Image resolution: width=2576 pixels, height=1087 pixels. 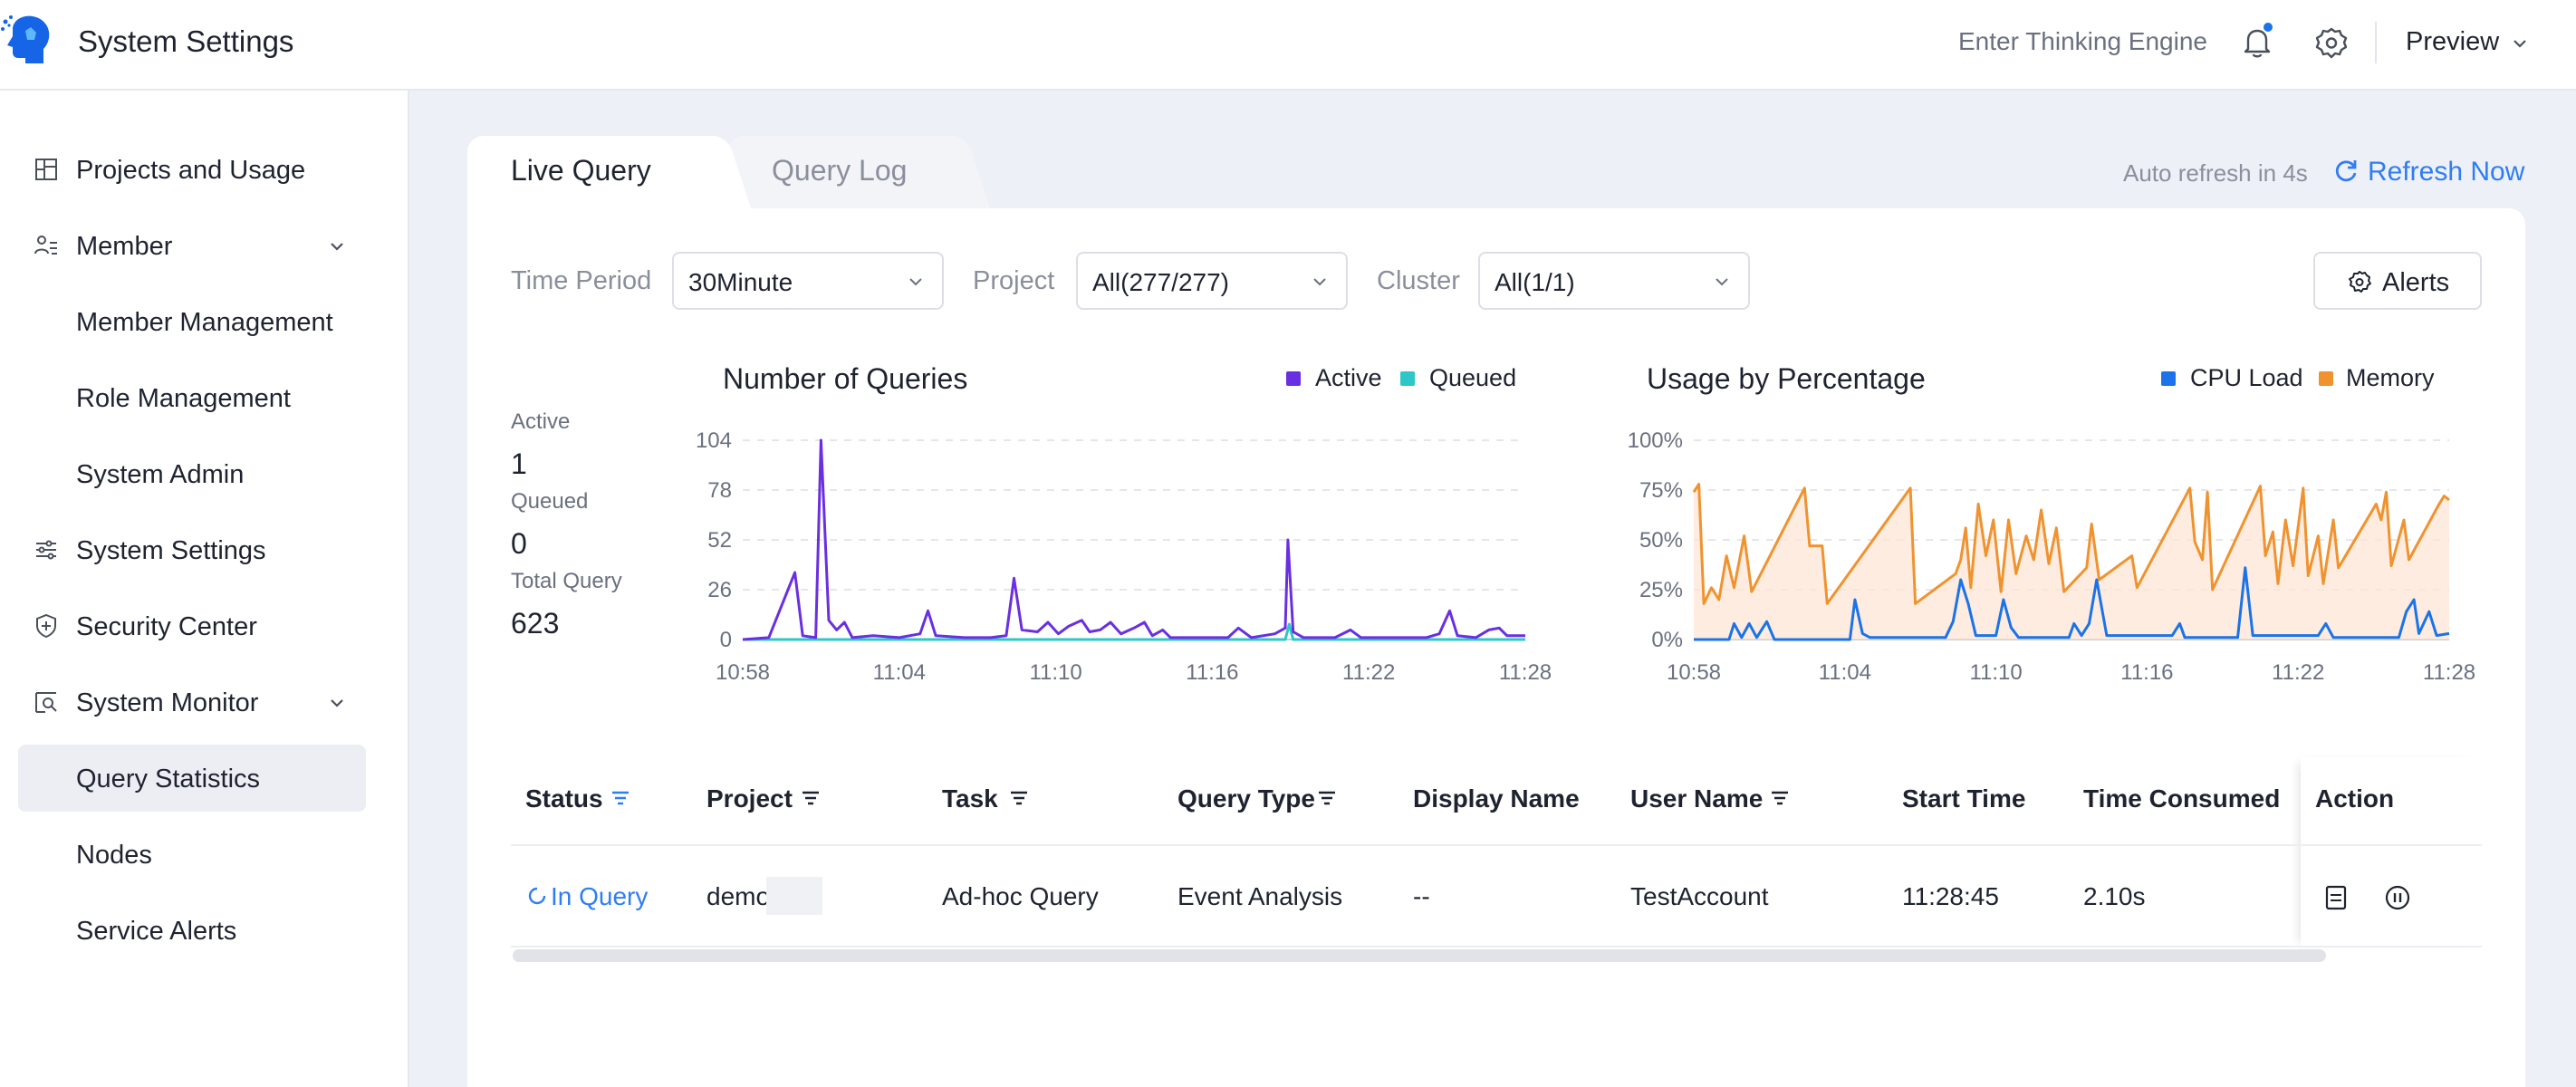 I want to click on sidebar-item-label: Service Alerts, so click(x=156, y=931).